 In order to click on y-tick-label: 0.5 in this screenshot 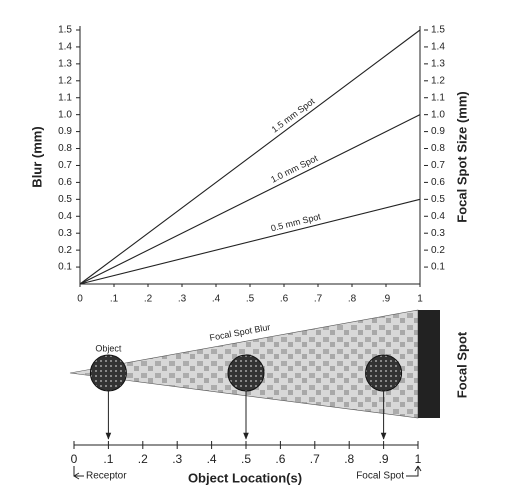, I will do `click(65, 199)`.